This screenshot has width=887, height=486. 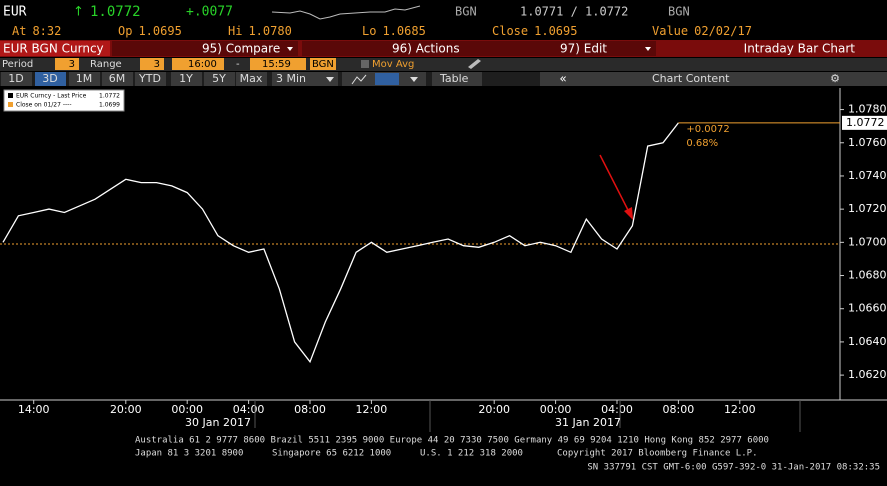 I want to click on range-label: 1D, so click(x=15, y=78).